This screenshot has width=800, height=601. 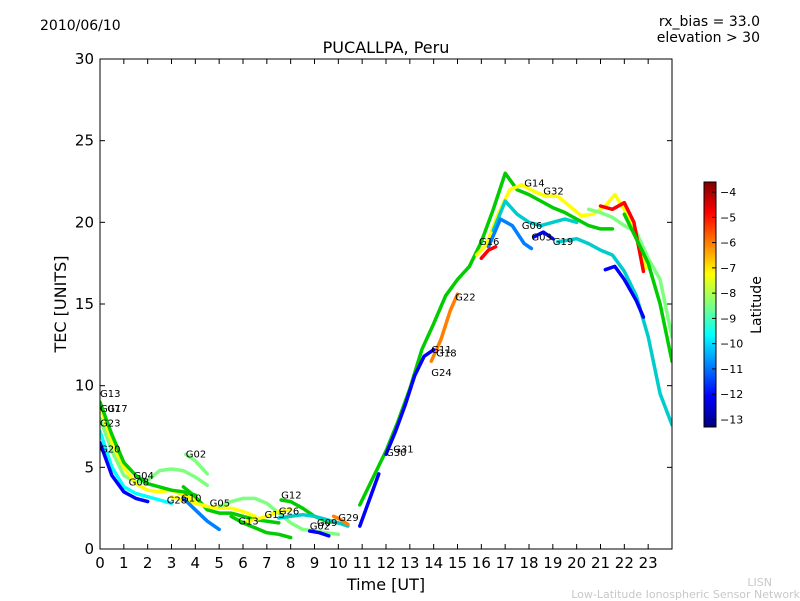 I want to click on x-tick-label: 21, so click(x=600, y=563).